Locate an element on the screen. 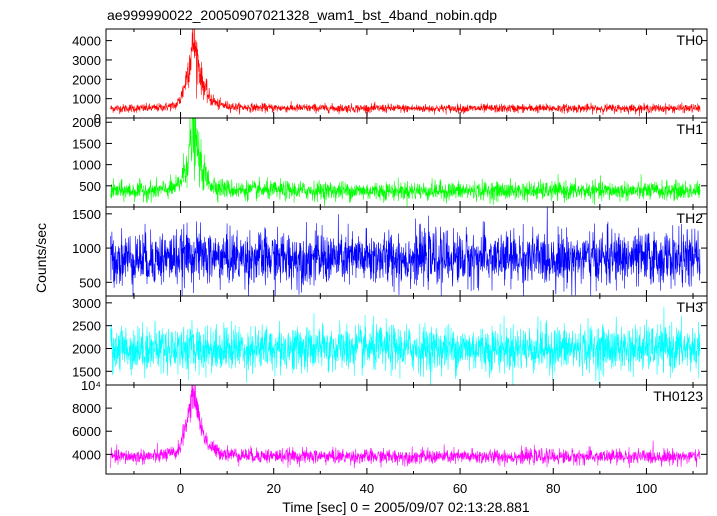 The width and height of the screenshot is (717, 516). y-tick-label-th3: 2500 is located at coordinates (86, 326).